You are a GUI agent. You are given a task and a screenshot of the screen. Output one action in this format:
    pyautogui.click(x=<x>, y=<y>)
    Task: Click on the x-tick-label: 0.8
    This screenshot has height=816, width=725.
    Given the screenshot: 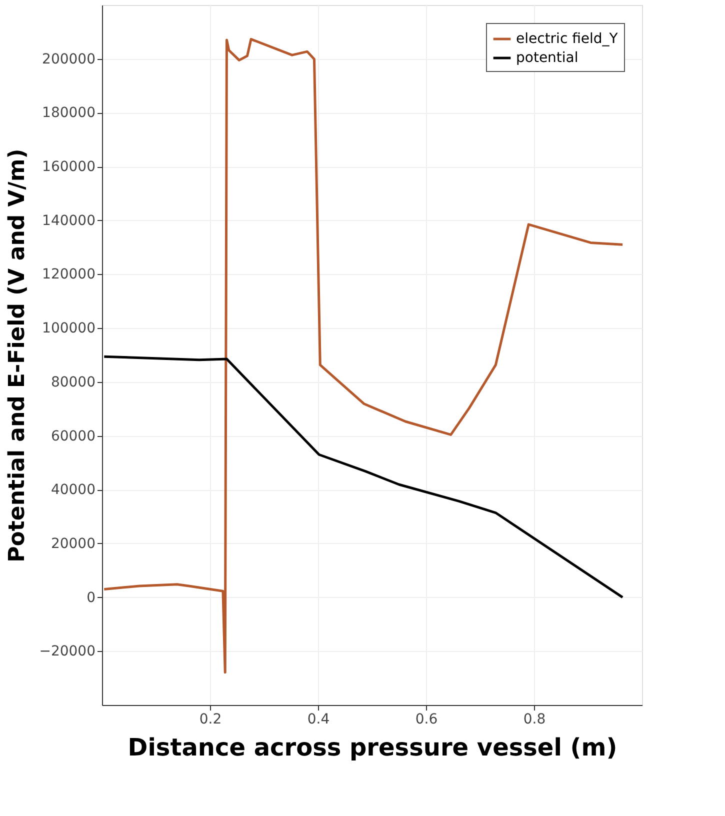 What is the action you would take?
    pyautogui.click(x=534, y=720)
    